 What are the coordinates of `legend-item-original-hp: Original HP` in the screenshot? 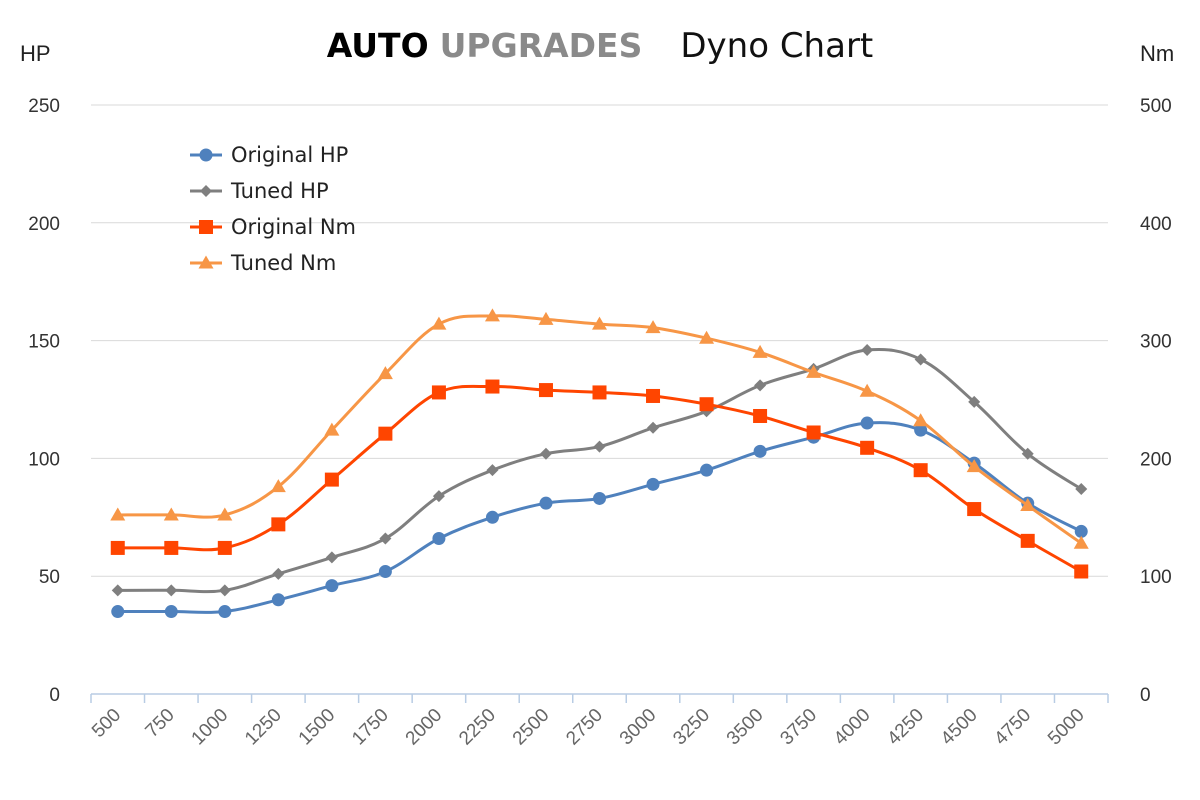 It's located at (269, 155).